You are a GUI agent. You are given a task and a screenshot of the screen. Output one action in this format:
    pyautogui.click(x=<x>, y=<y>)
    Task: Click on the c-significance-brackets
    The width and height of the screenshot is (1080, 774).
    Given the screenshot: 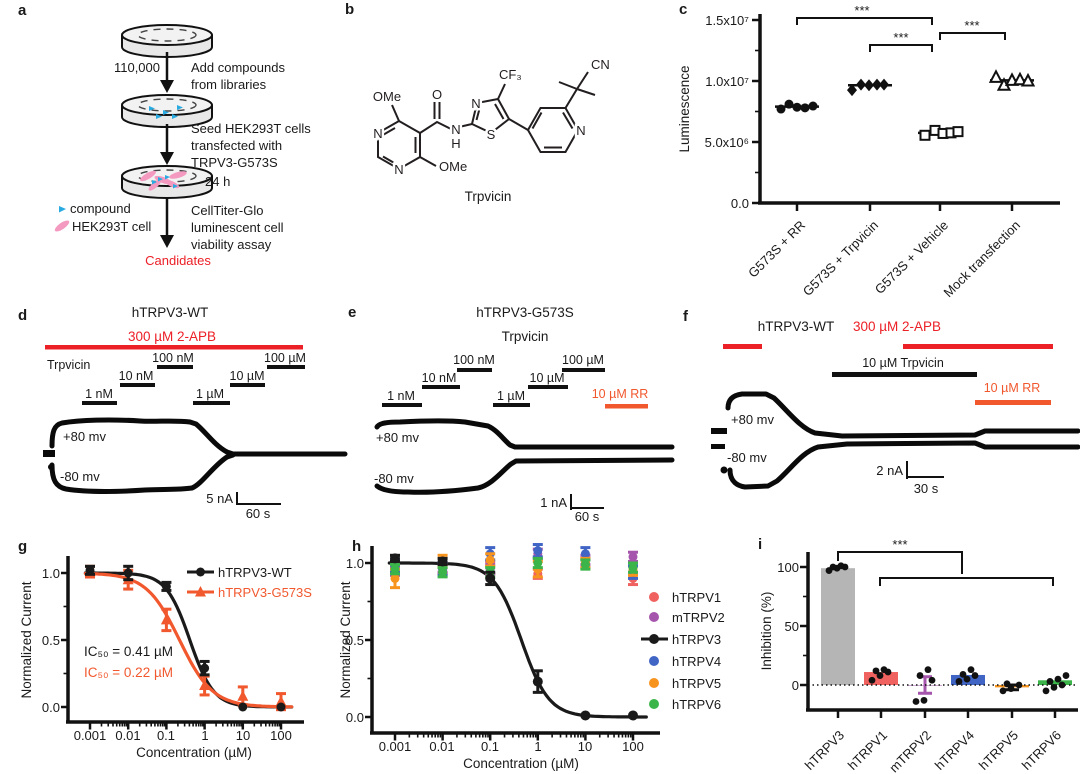 What is the action you would take?
    pyautogui.click(x=901, y=34)
    